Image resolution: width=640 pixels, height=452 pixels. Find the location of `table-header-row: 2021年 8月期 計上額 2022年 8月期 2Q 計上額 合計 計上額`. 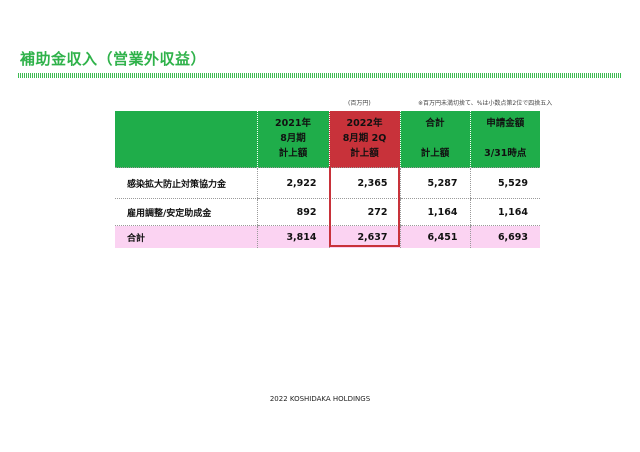

table-header-row: 2021年 8月期 計上額 2022年 8月期 2Q 計上額 合計 計上額 is located at coordinates (327, 139).